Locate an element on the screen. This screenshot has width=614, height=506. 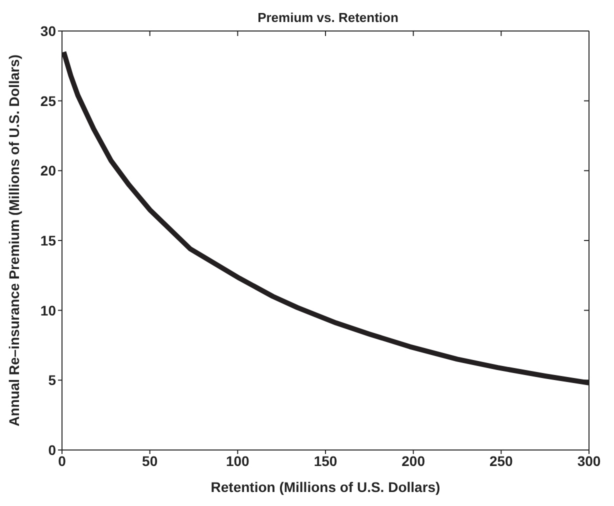
y-tick-label: 20 is located at coordinates (48, 170).